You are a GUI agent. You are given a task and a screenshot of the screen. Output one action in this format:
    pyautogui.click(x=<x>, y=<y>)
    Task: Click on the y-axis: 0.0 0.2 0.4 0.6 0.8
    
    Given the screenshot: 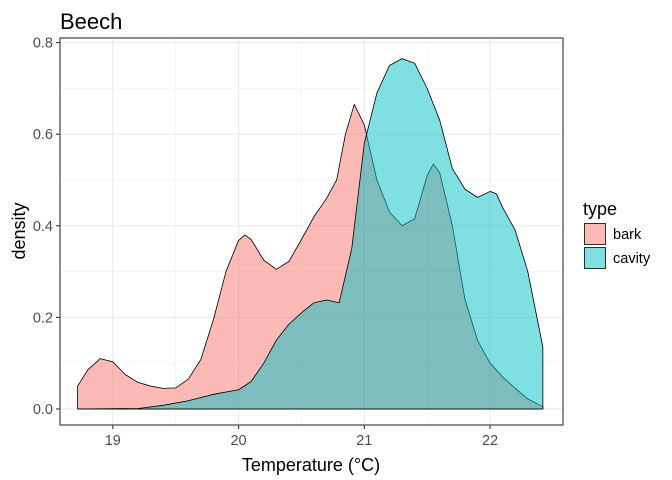 What is the action you would take?
    pyautogui.click(x=46, y=227)
    